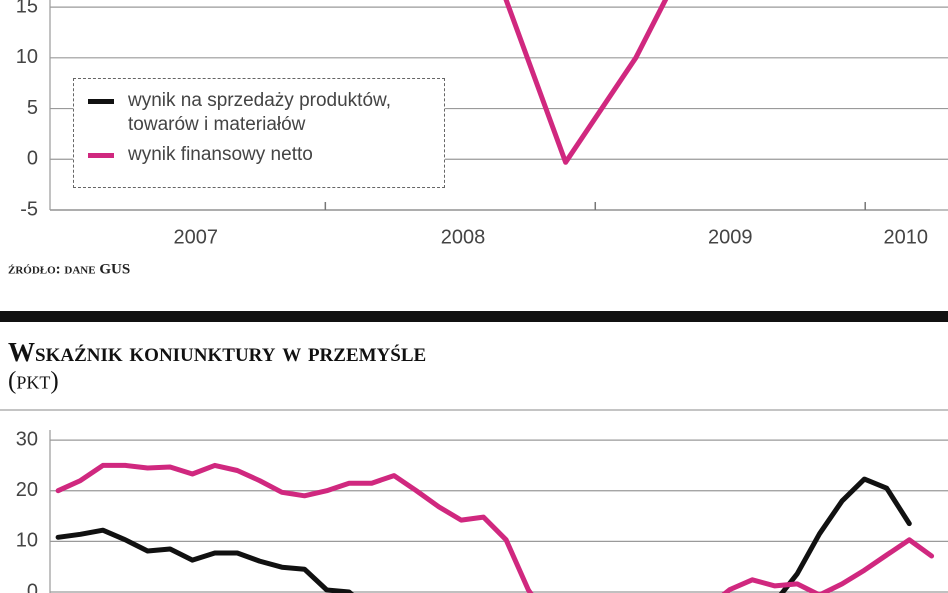 Image resolution: width=948 pixels, height=593 pixels. Describe the element at coordinates (33, 381) in the screenshot. I see `chart-subtitle: (pkt)` at that location.